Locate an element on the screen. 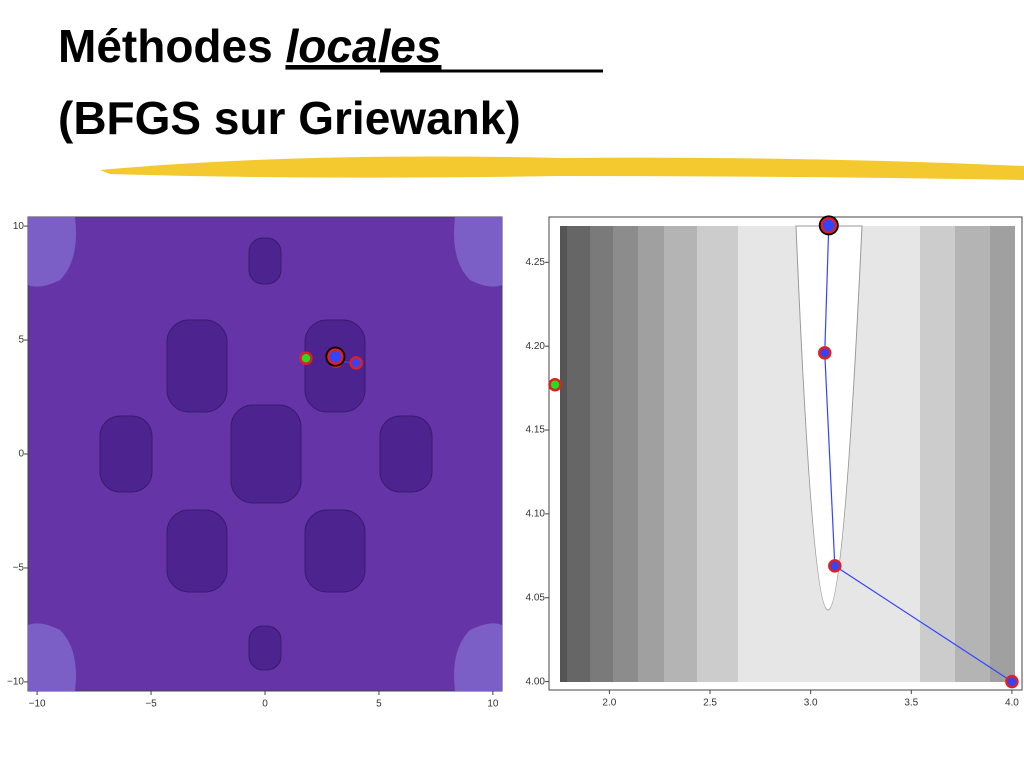 Image resolution: width=1024 pixels, height=768 pixels. y-tick-label: 4.00 is located at coordinates (536, 681).